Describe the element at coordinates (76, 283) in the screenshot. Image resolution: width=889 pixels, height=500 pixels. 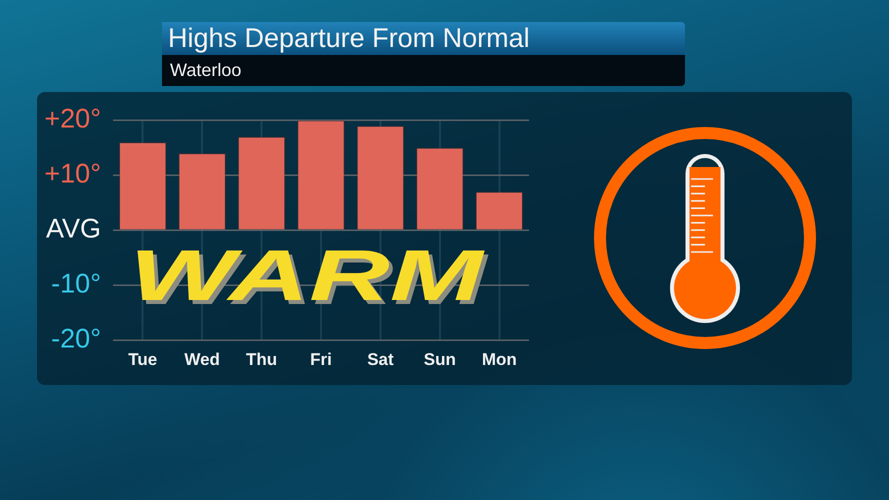
I see `y-tick-label: -10°` at that location.